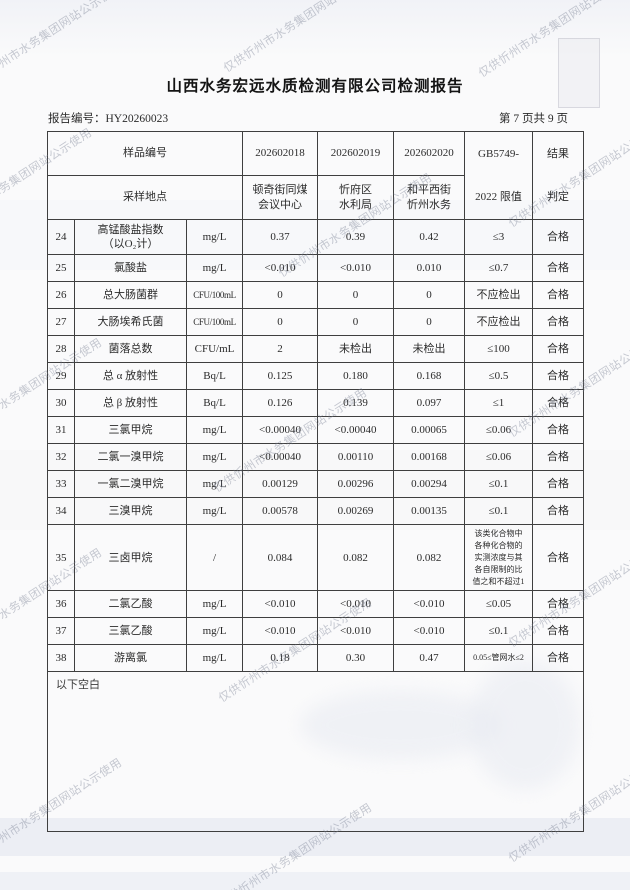  I want to click on page-indicator: 第 7 页共 9 页, so click(533, 119).